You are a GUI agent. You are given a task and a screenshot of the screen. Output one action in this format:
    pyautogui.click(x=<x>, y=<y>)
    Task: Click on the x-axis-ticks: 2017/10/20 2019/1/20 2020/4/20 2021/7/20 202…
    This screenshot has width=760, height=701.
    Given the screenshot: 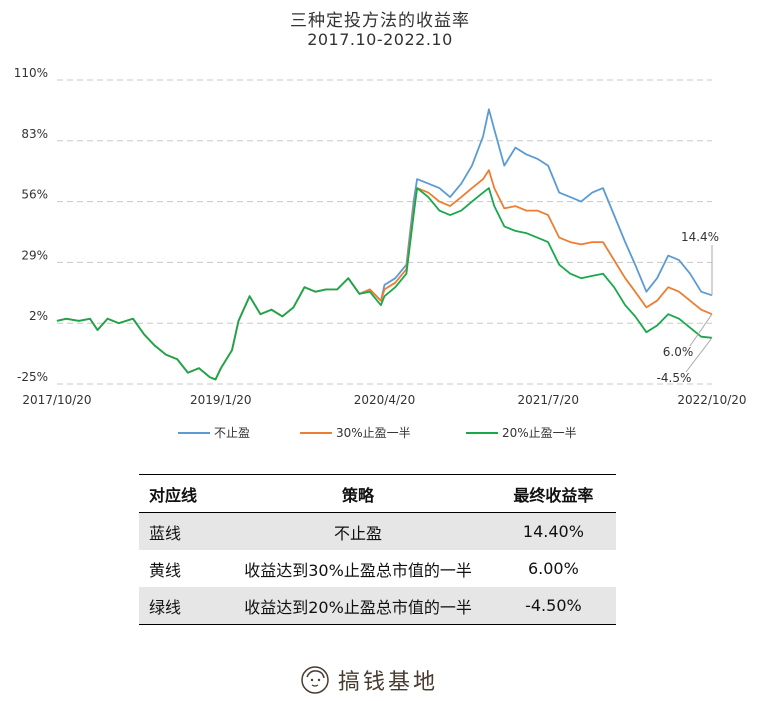 What is the action you would take?
    pyautogui.click(x=384, y=400)
    